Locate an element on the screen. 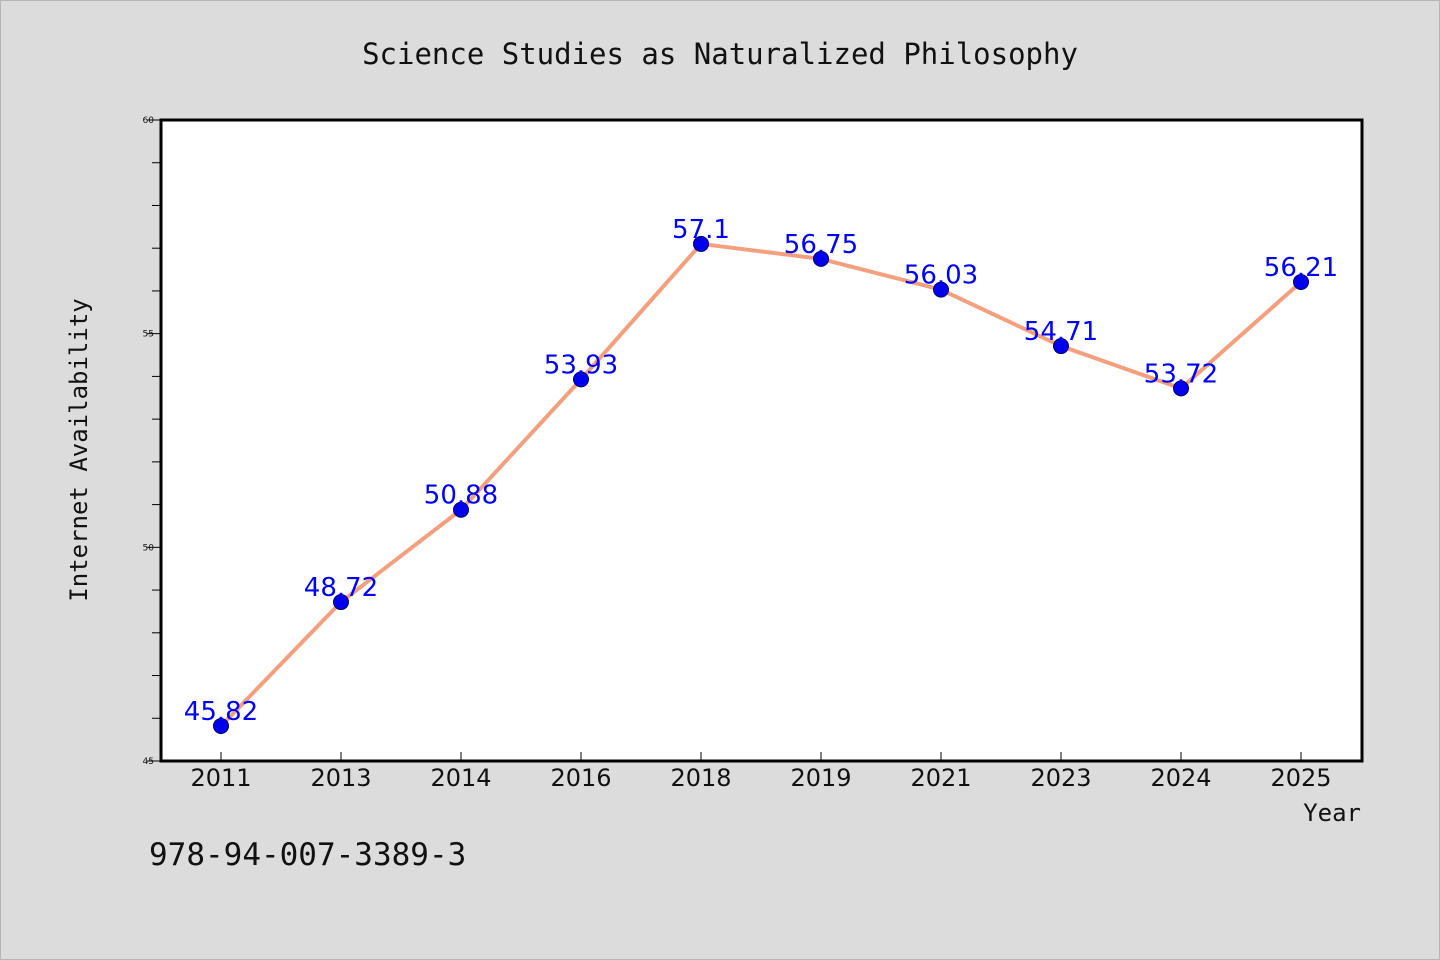 The image size is (1440, 960). data-label: 53.72 is located at coordinates (1181, 374).